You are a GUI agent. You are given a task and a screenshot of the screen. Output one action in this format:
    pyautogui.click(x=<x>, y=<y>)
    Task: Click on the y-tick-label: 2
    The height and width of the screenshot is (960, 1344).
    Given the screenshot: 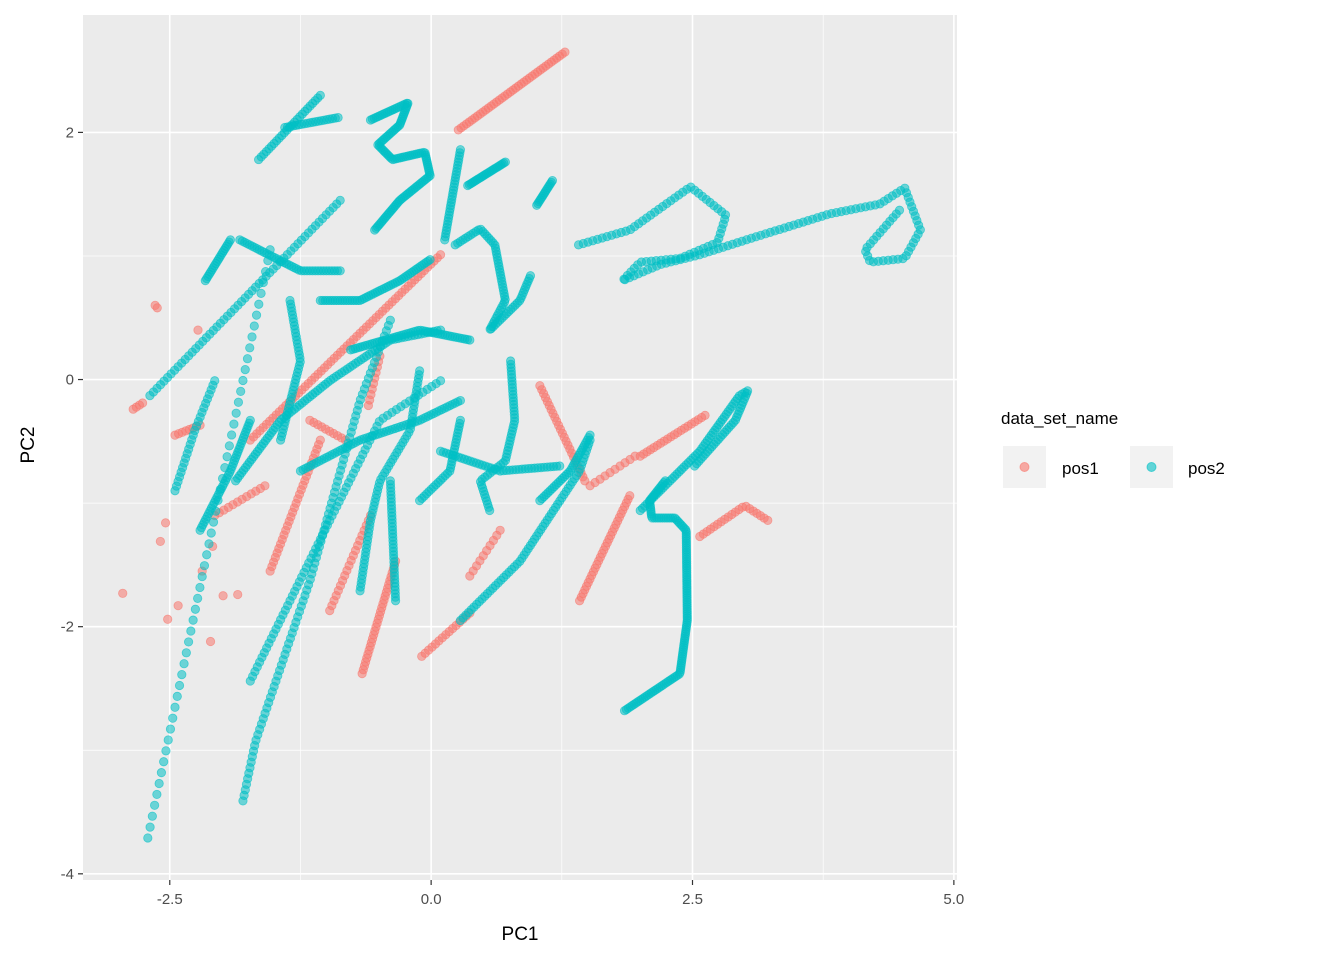 What is the action you would take?
    pyautogui.click(x=70, y=132)
    